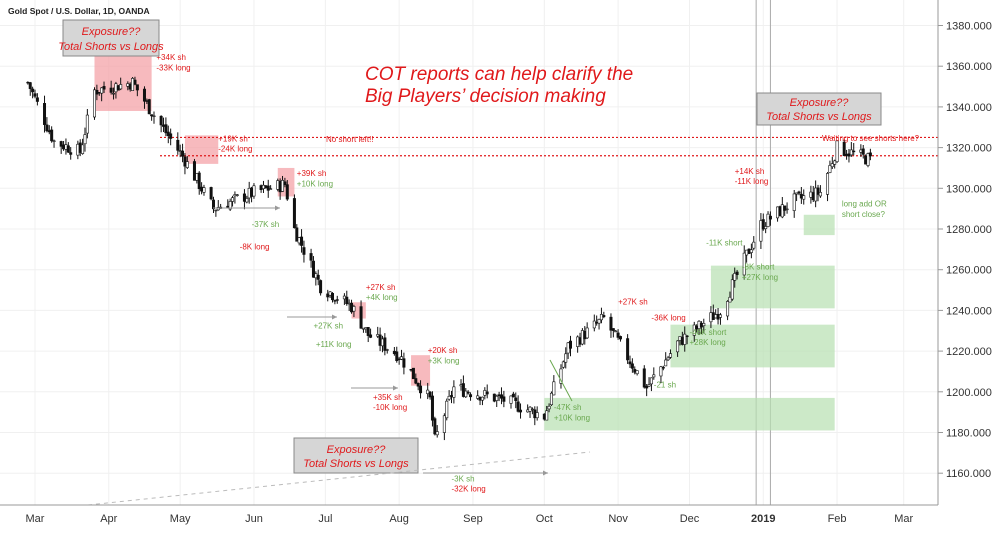 This screenshot has height=533, width=1000. I want to click on x-tick-label: Mar, so click(35, 519).